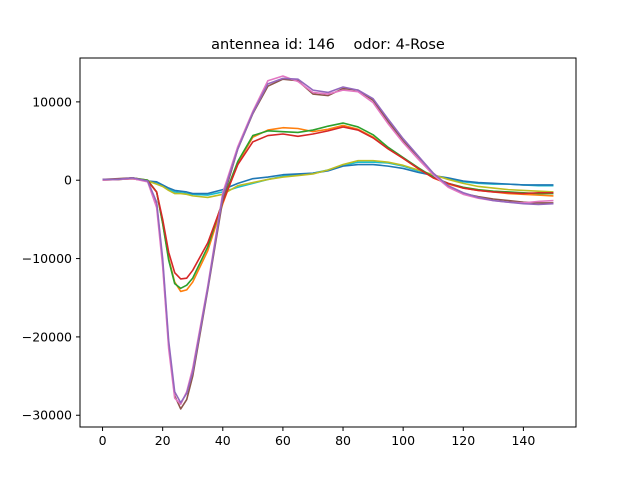 The height and width of the screenshot is (480, 640). Describe the element at coordinates (47, 415) in the screenshot. I see `y-tick-label: −30000` at that location.